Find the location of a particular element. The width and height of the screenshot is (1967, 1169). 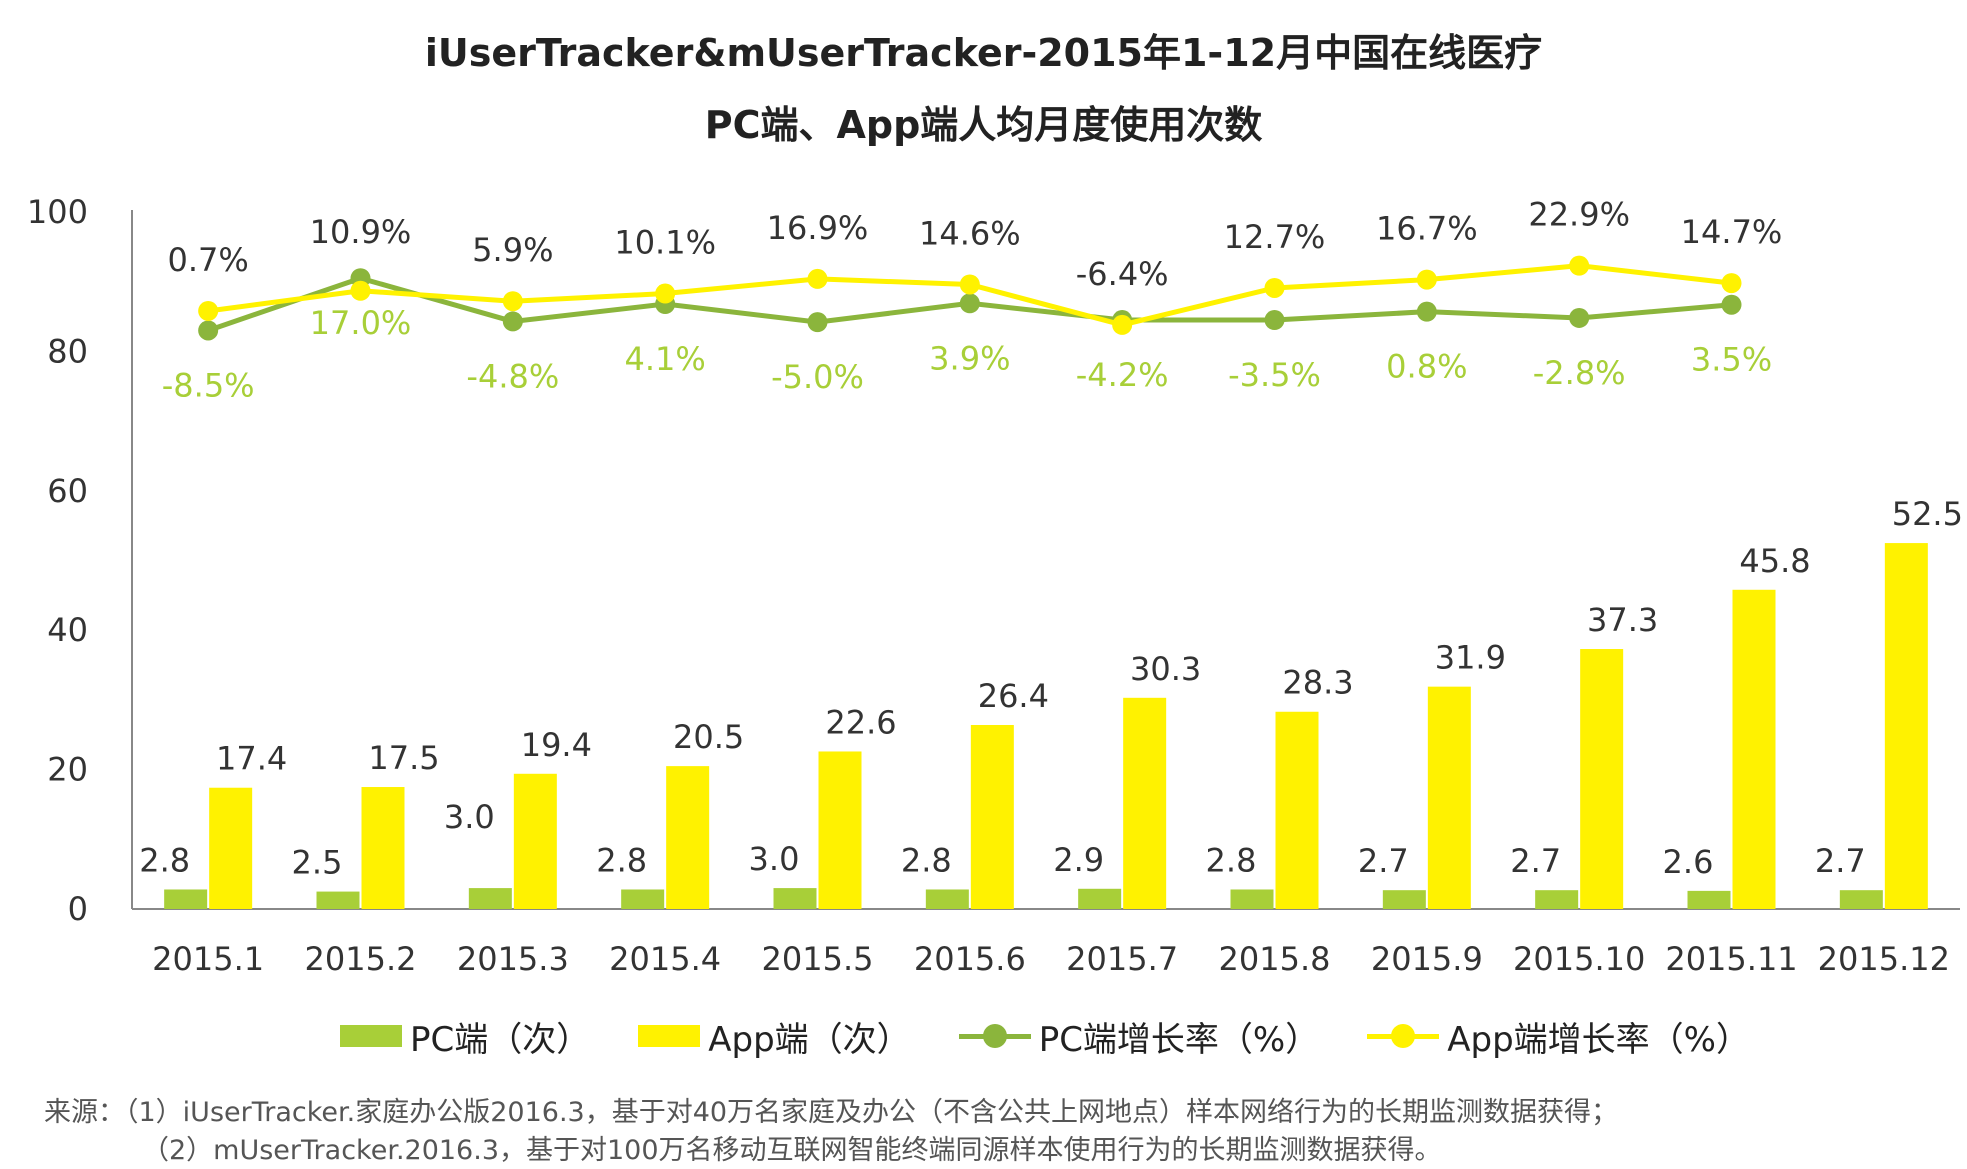

legend-item-pc-bar: PC端（次） is located at coordinates (465, 1036).